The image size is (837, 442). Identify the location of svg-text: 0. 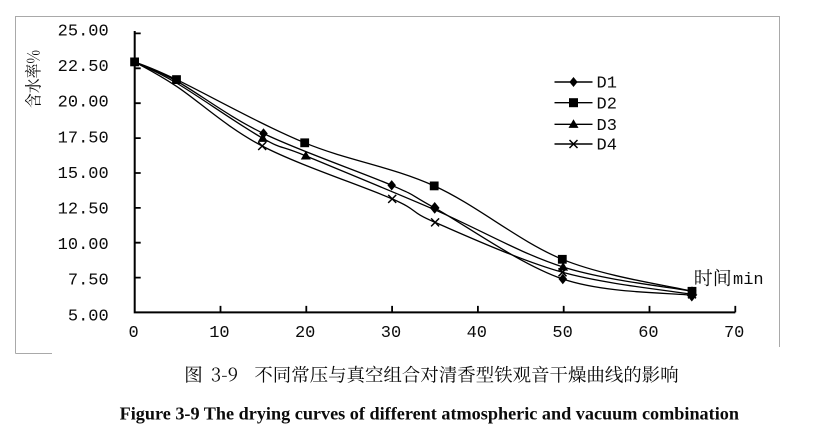
(133, 333).